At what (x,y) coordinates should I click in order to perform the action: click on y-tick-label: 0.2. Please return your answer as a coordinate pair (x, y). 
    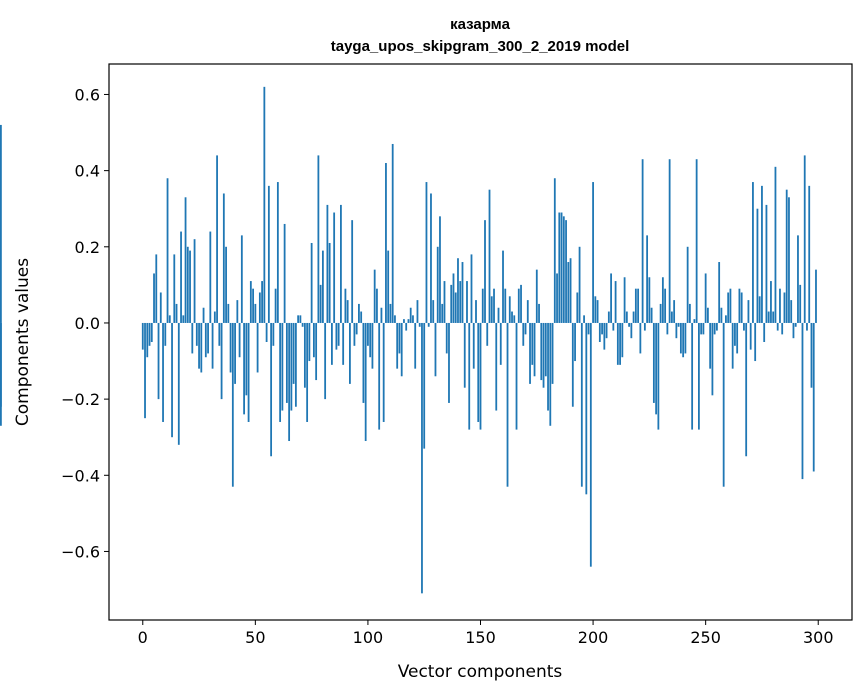
    Looking at the image, I should click on (87, 247).